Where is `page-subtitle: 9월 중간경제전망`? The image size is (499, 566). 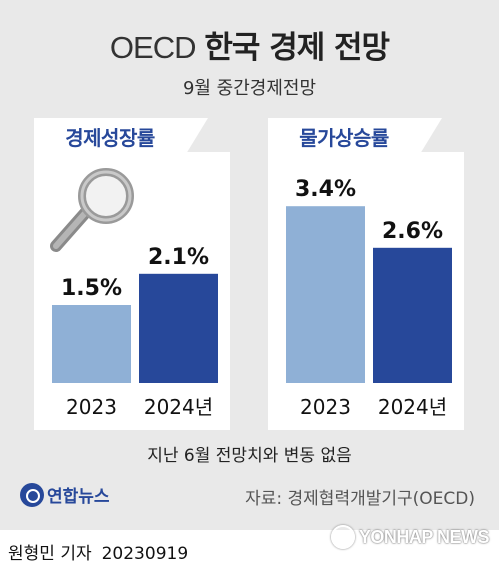
page-subtitle: 9월 중간경제전망 is located at coordinates (249, 88).